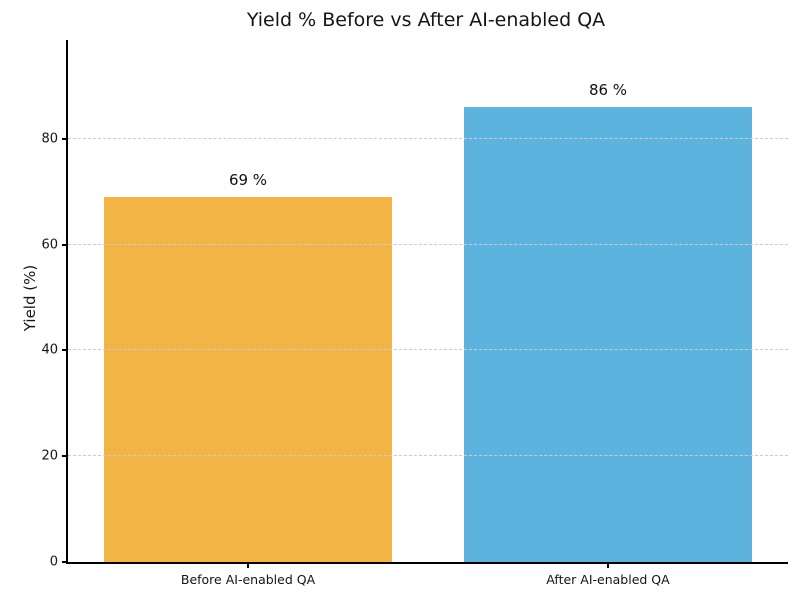 The image size is (800, 600). What do you see at coordinates (49, 350) in the screenshot?
I see `y-tick-label: 40` at bounding box center [49, 350].